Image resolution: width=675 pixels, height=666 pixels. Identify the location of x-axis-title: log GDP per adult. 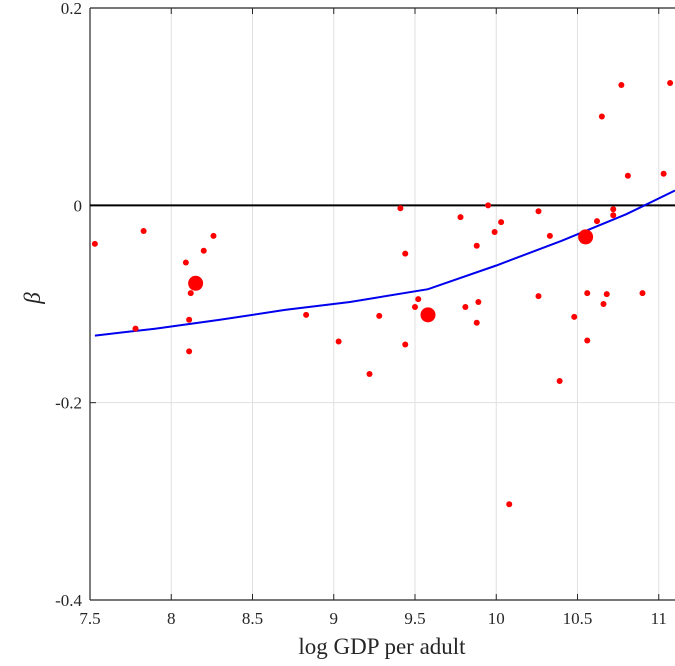
(382, 646).